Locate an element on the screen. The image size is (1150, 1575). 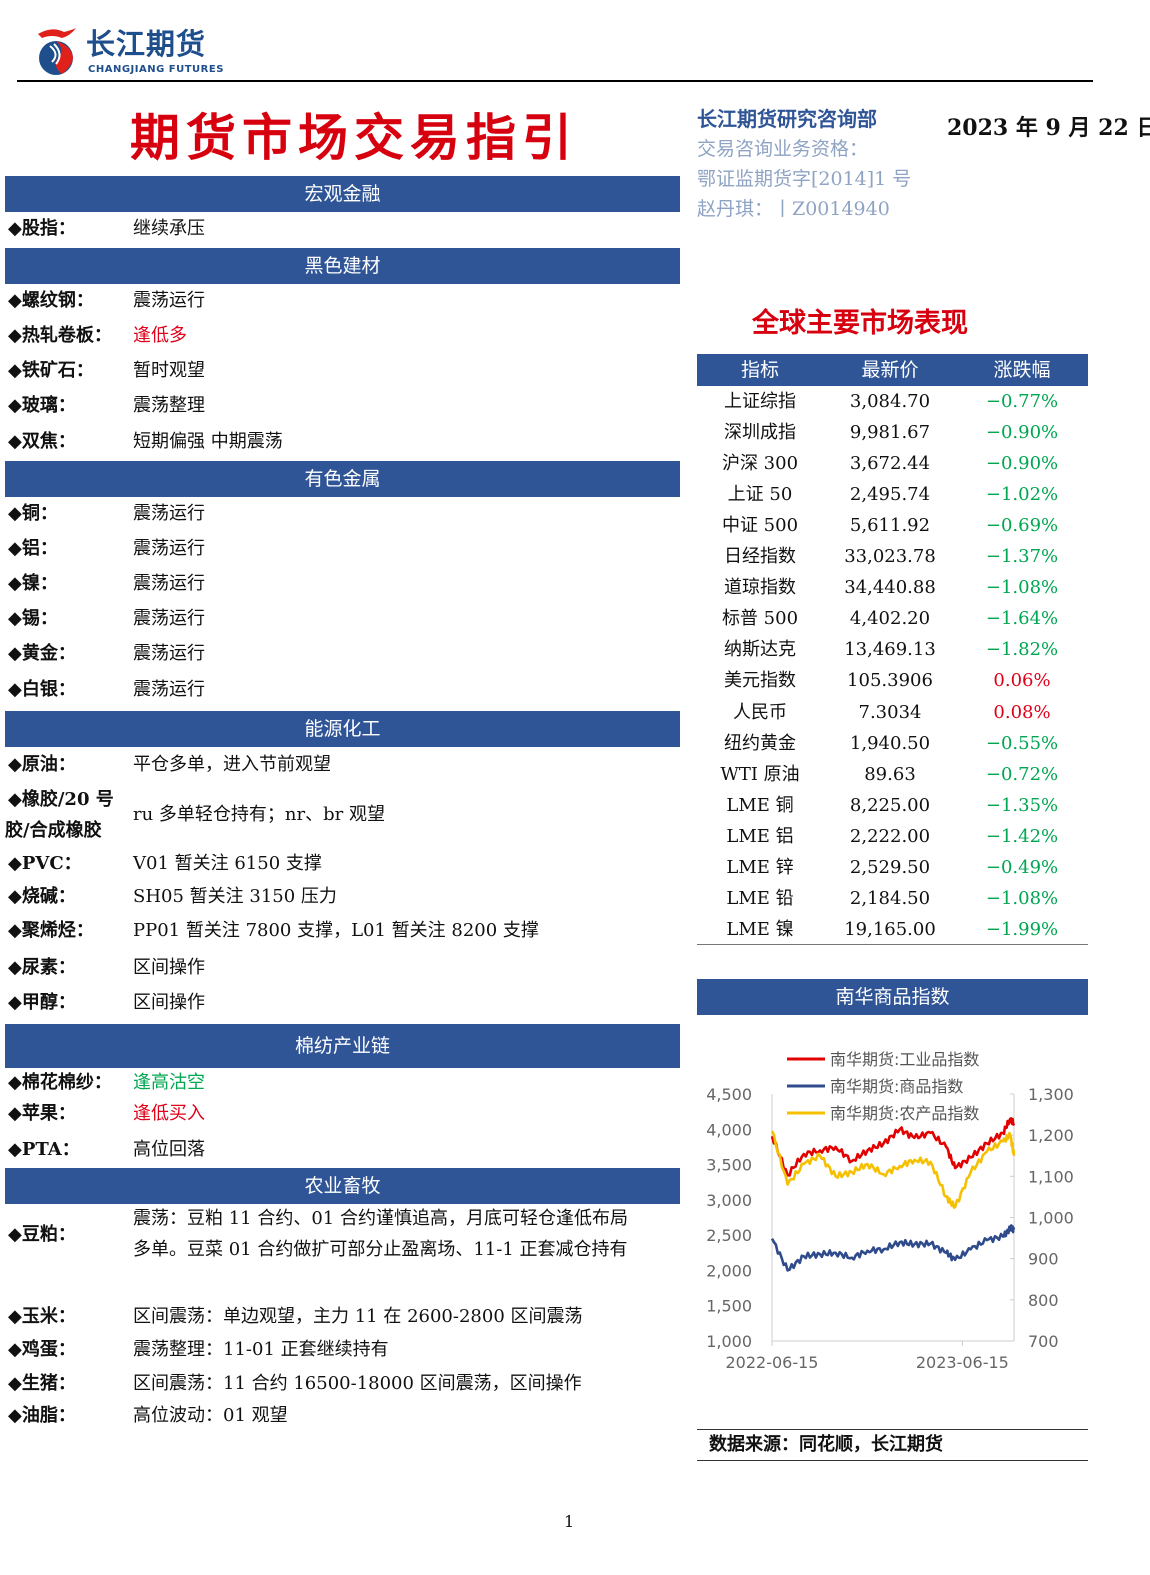
row-value: 短期偏强 中期震荡 is located at coordinates (208, 441).